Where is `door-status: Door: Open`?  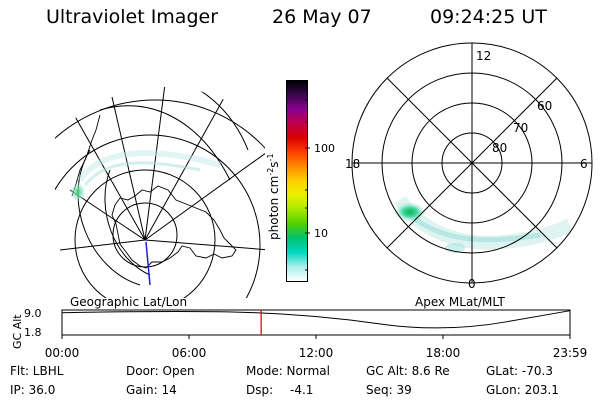
door-status: Door: Open is located at coordinates (160, 371).